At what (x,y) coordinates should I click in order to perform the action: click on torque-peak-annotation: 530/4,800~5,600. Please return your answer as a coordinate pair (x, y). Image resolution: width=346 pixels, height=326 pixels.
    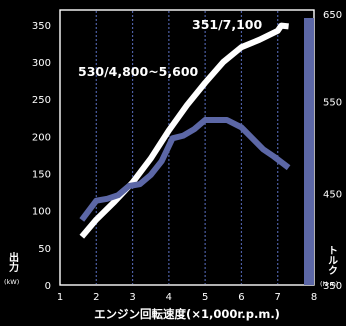
    Looking at the image, I should click on (138, 71).